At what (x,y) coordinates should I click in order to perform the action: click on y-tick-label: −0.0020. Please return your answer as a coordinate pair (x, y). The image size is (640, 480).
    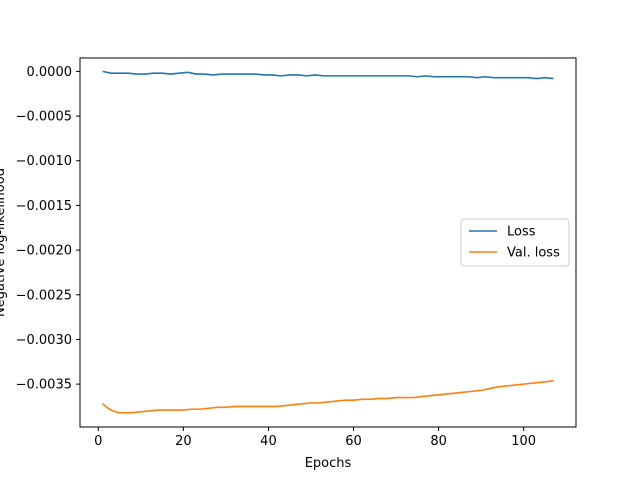
    Looking at the image, I should click on (44, 251).